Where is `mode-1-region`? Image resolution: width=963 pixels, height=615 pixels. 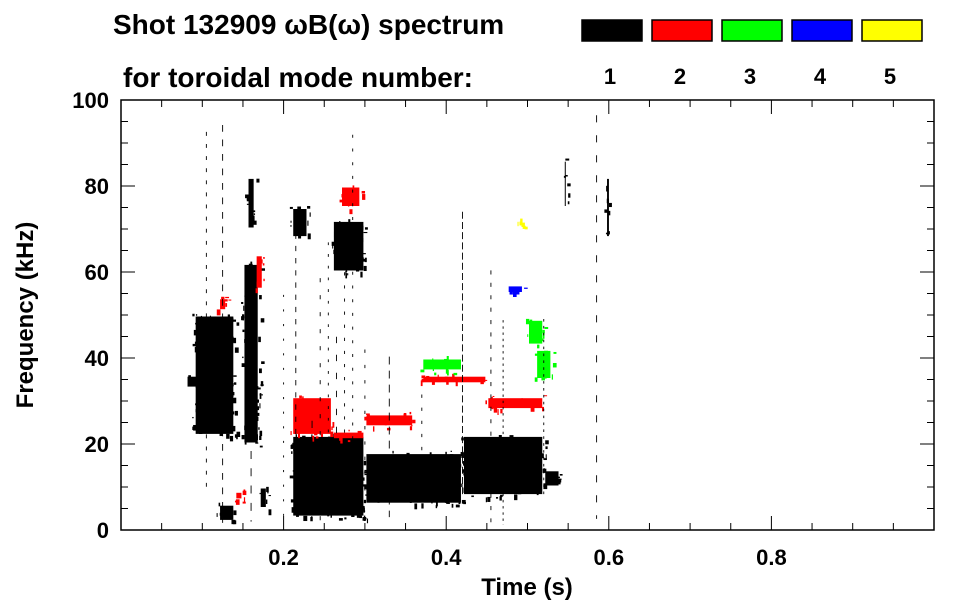
mode-1-region is located at coordinates (300, 222).